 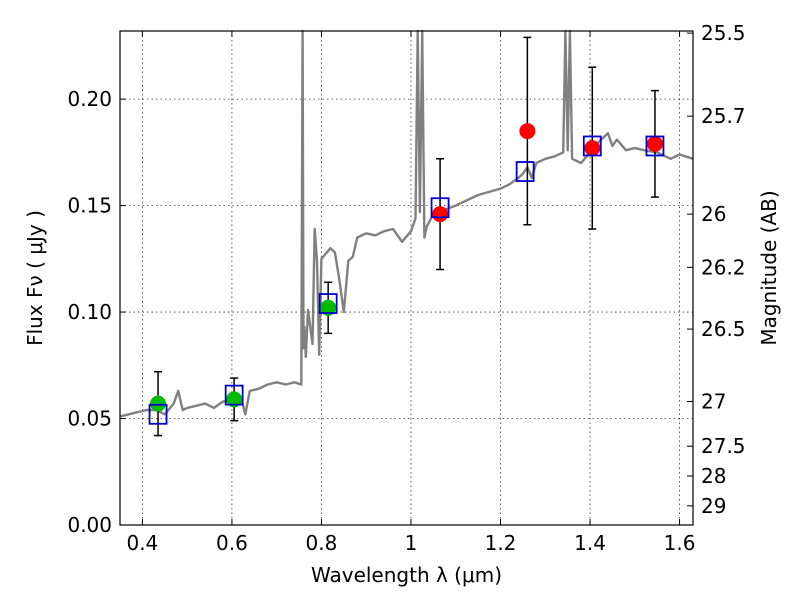 I want to click on y-tick-label: 0.05, so click(x=89, y=419).